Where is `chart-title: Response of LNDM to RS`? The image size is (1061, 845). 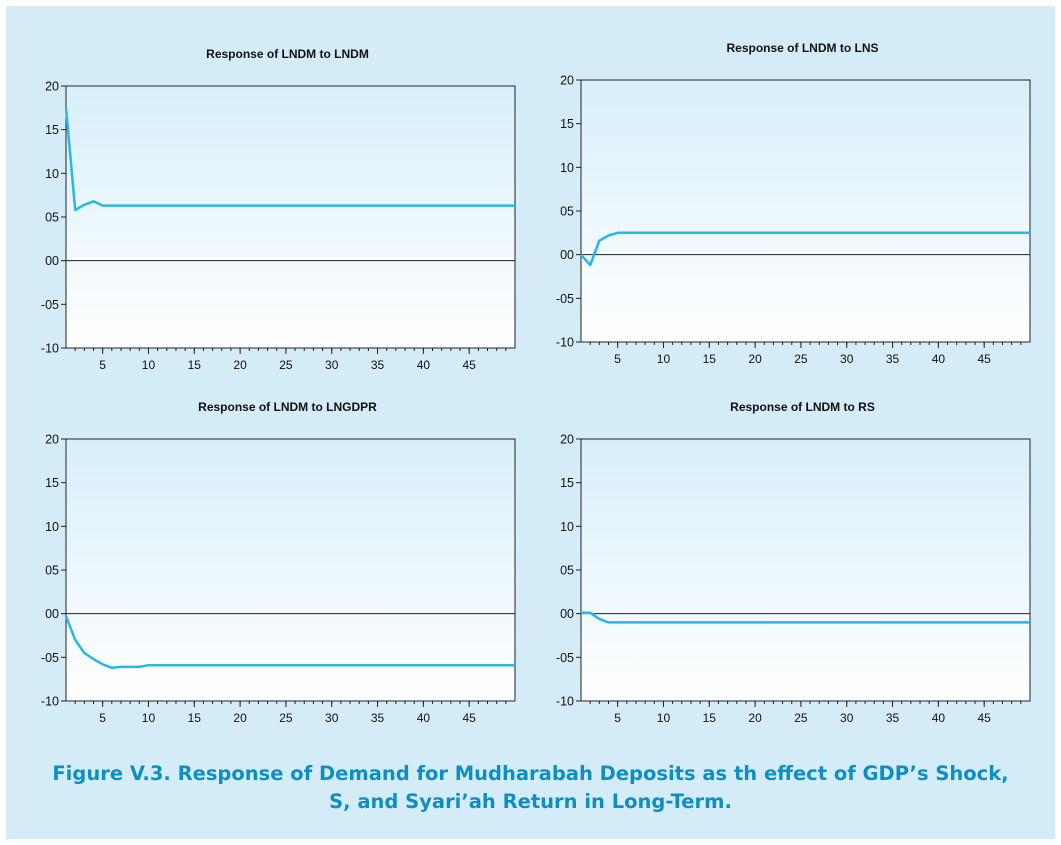 chart-title: Response of LNDM to RS is located at coordinates (802, 407).